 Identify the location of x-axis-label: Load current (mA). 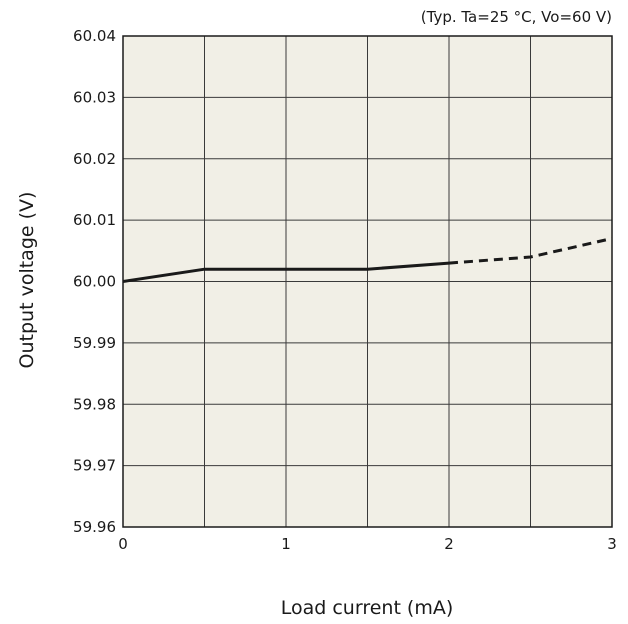
(367, 608).